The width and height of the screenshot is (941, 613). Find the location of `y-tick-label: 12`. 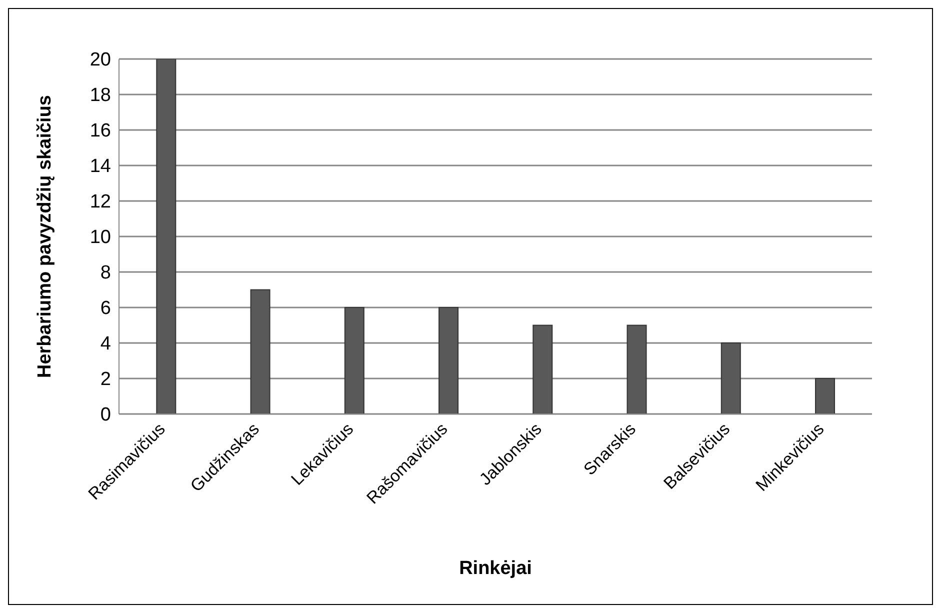

y-tick-label: 12 is located at coordinates (100, 202).